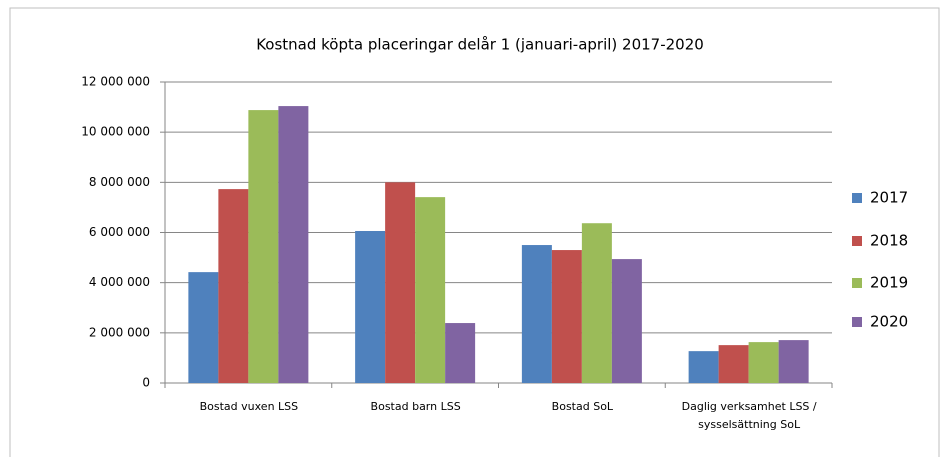 The image size is (947, 457). What do you see at coordinates (146, 383) in the screenshot?
I see `y-tick-label: 0` at bounding box center [146, 383].